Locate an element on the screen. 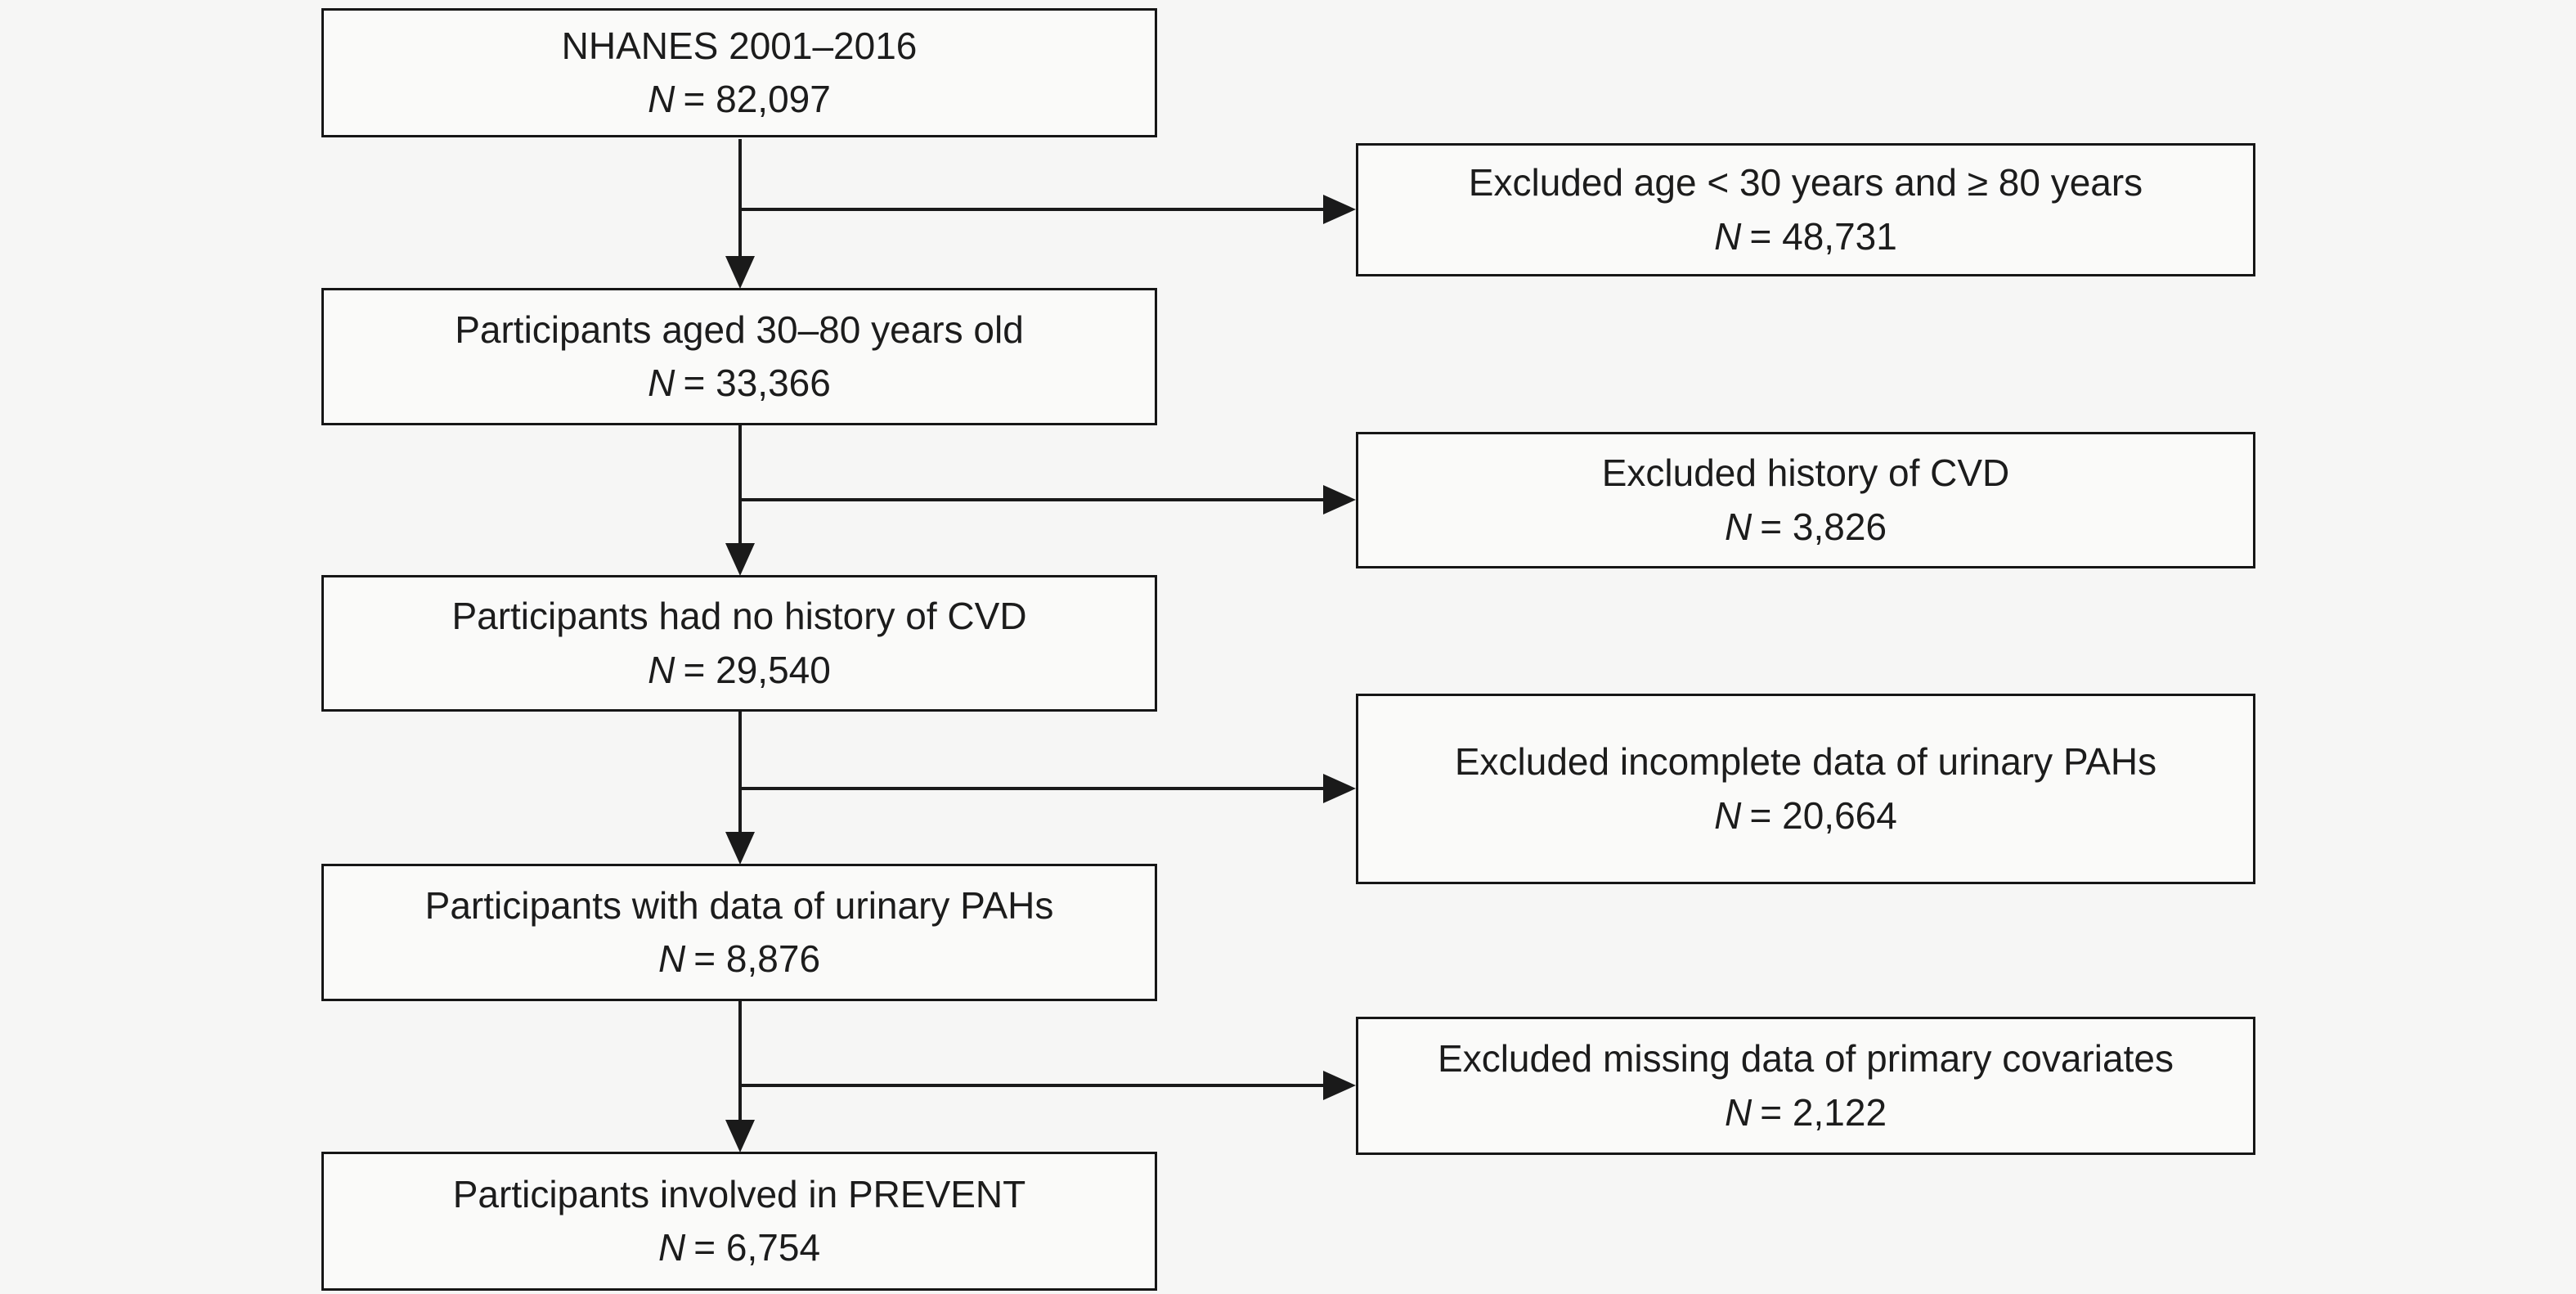 The width and height of the screenshot is (2576, 1294). n-value: = 48,731 is located at coordinates (1823, 236).